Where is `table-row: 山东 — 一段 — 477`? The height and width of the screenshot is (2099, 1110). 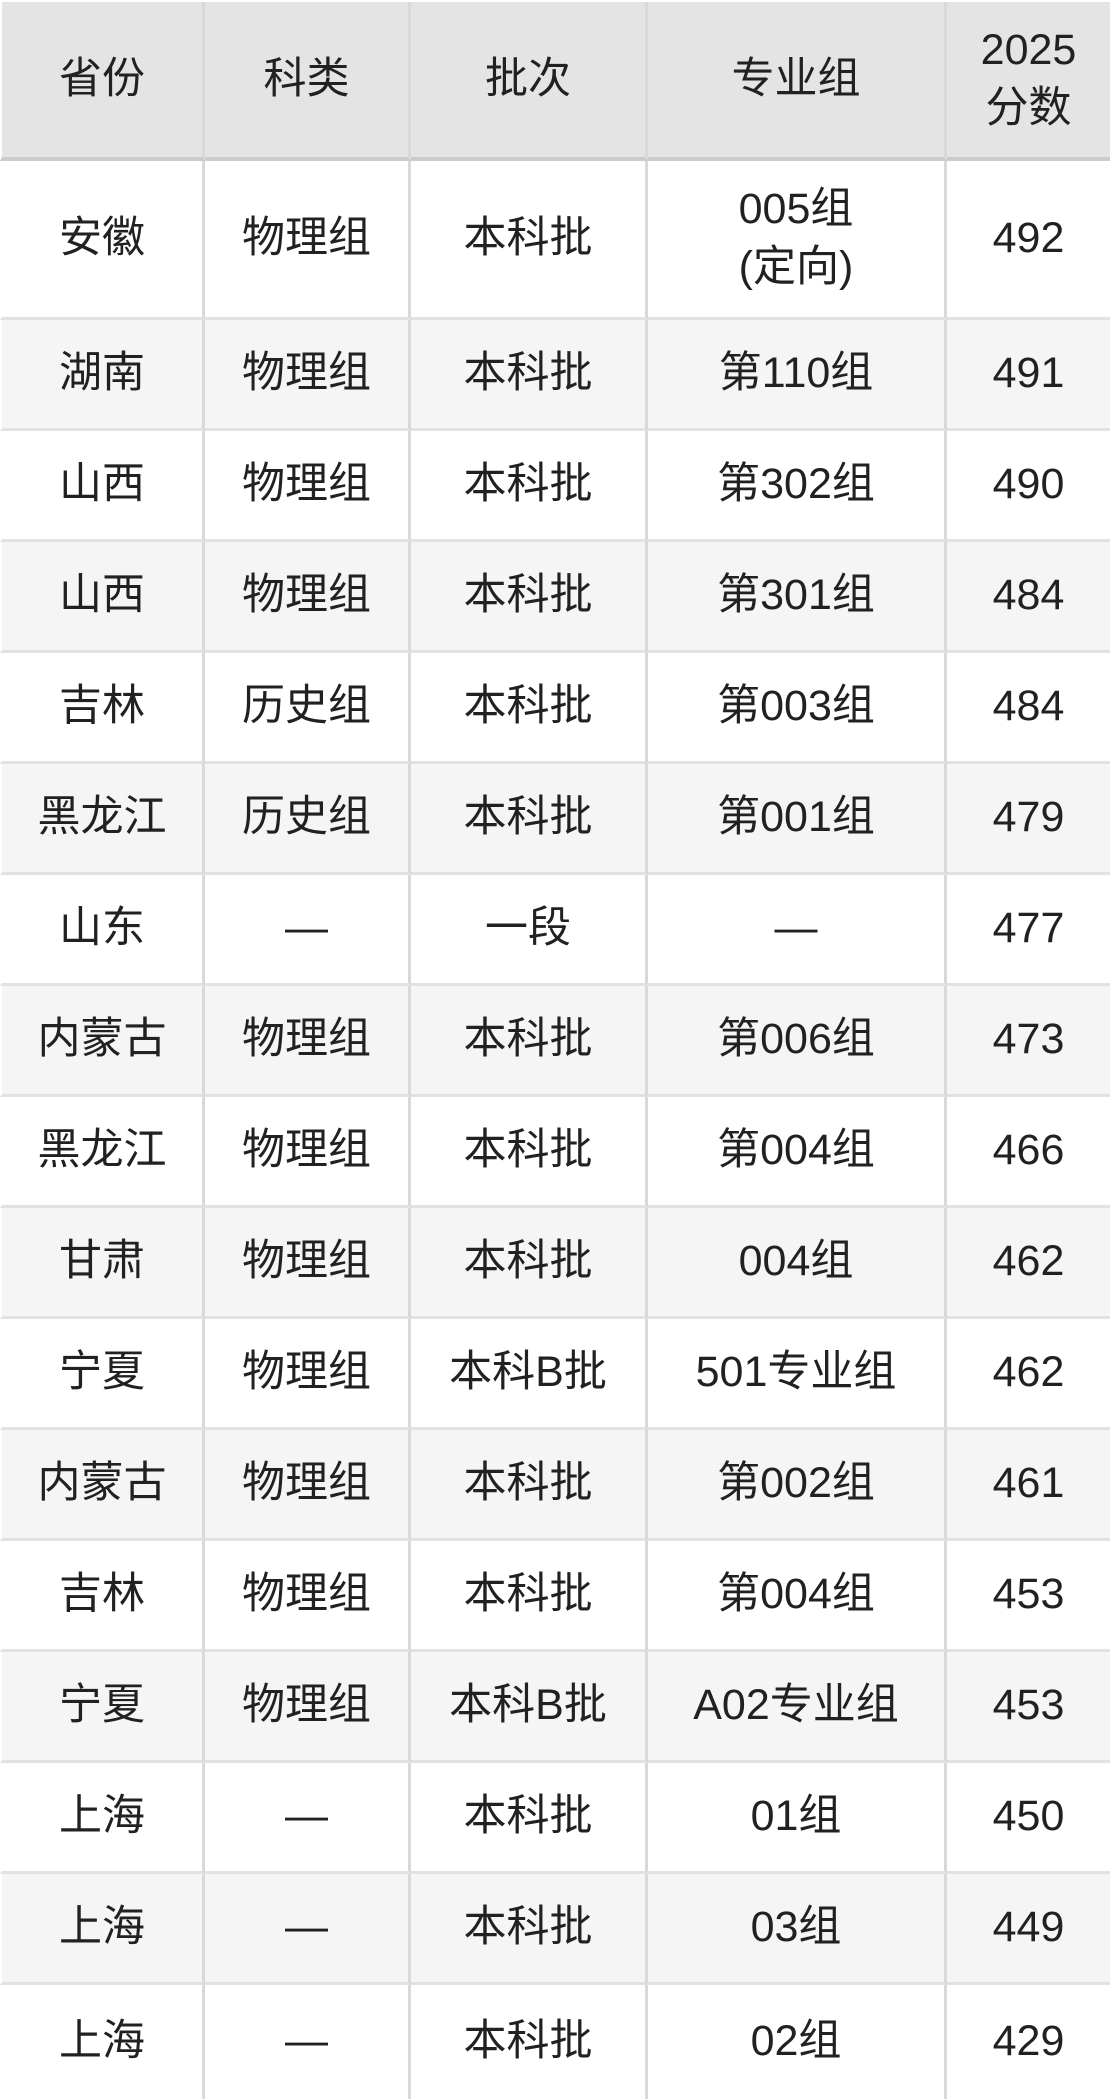
table-row: 山东 — 一段 — 477 is located at coordinates (555, 930).